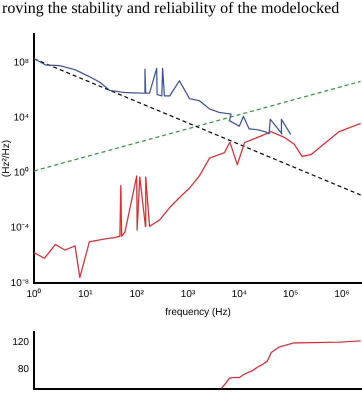  Describe the element at coordinates (198, 312) in the screenshot. I see `x-axis-title: frequency (Hz)` at that location.